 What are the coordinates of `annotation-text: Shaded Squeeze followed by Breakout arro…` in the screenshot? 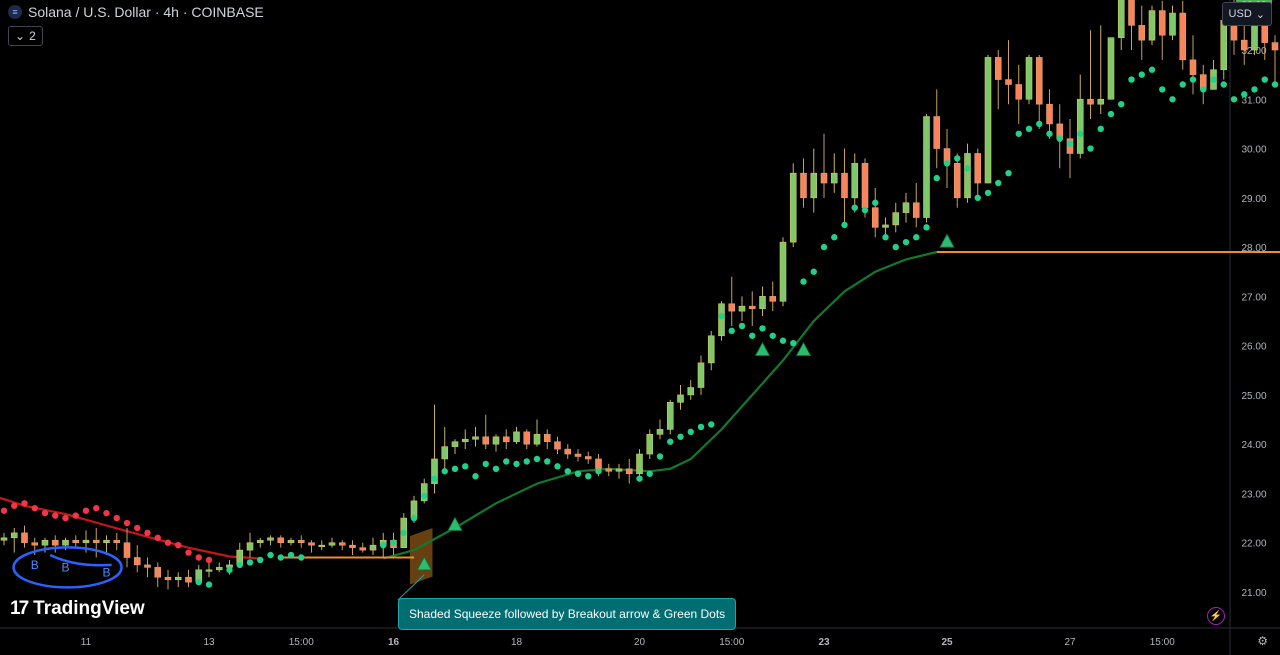 It's located at (567, 614).